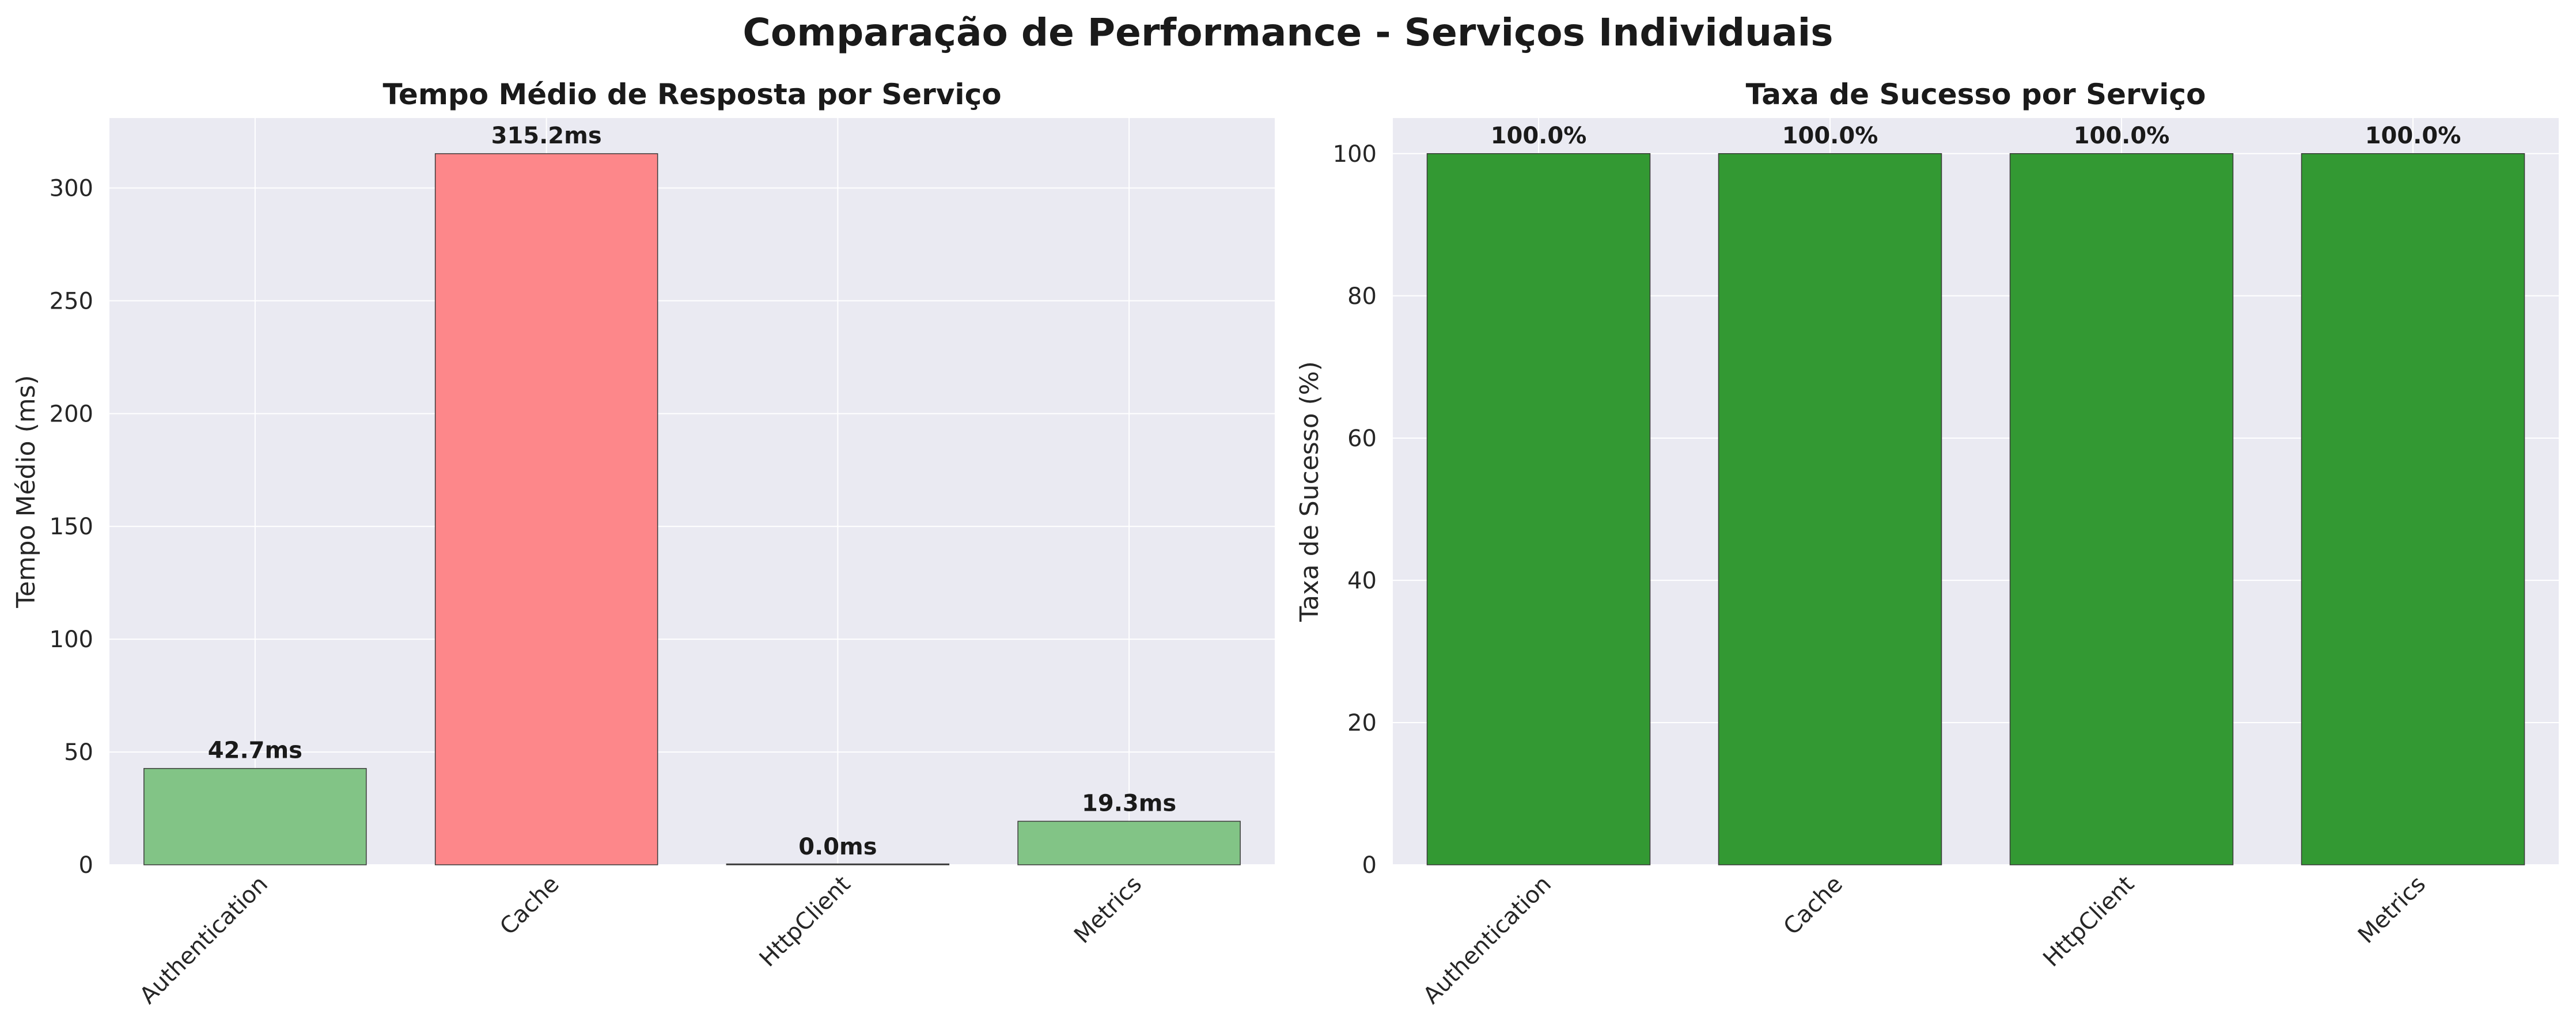 The image size is (2576, 1022). I want to click on y-tick-label: 50, so click(78, 752).